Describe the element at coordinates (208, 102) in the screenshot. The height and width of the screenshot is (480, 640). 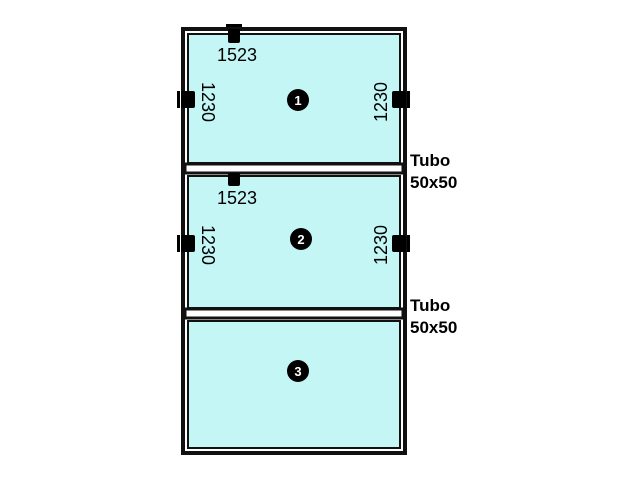
I see `panel-1-left-height-label: 1230` at that location.